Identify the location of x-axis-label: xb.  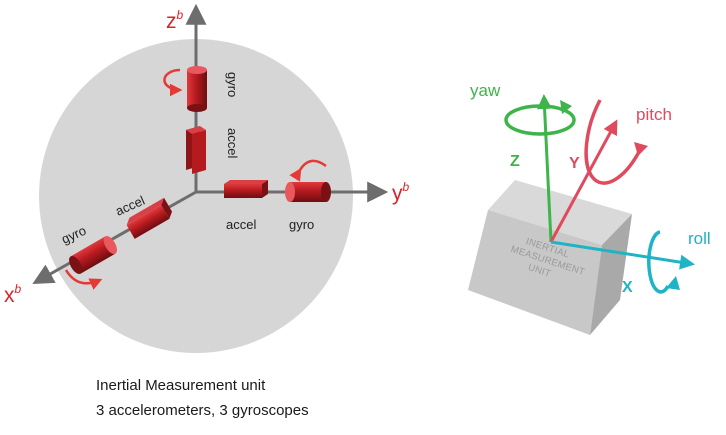
(13, 294).